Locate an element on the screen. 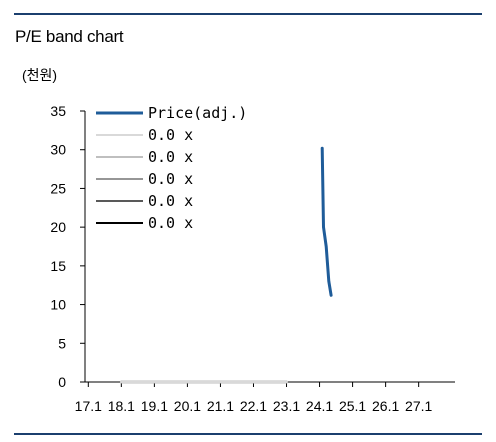 This screenshot has width=496, height=442. x-tick-label: 20.1 is located at coordinates (187, 406).